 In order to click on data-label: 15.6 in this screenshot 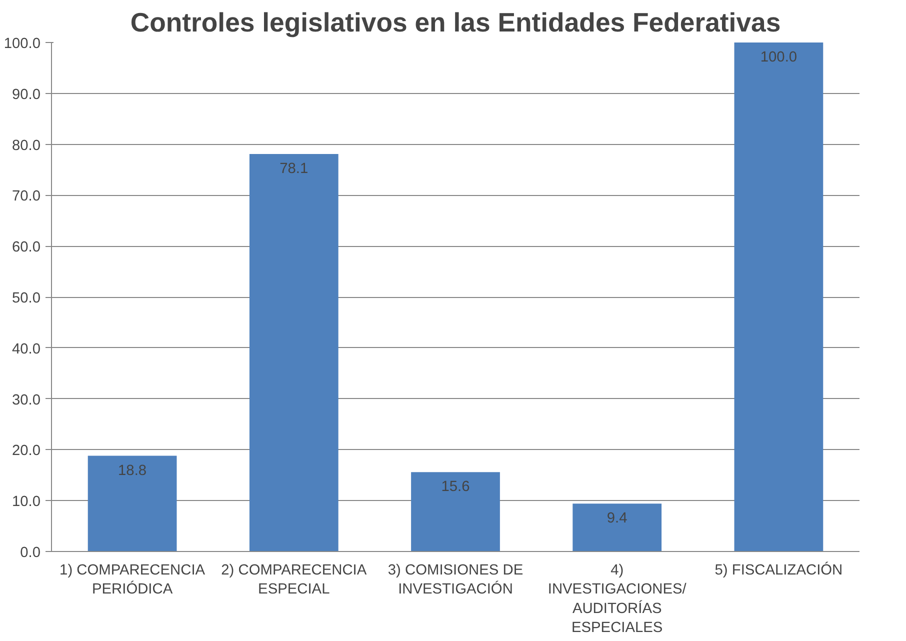, I will do `click(455, 487)`.